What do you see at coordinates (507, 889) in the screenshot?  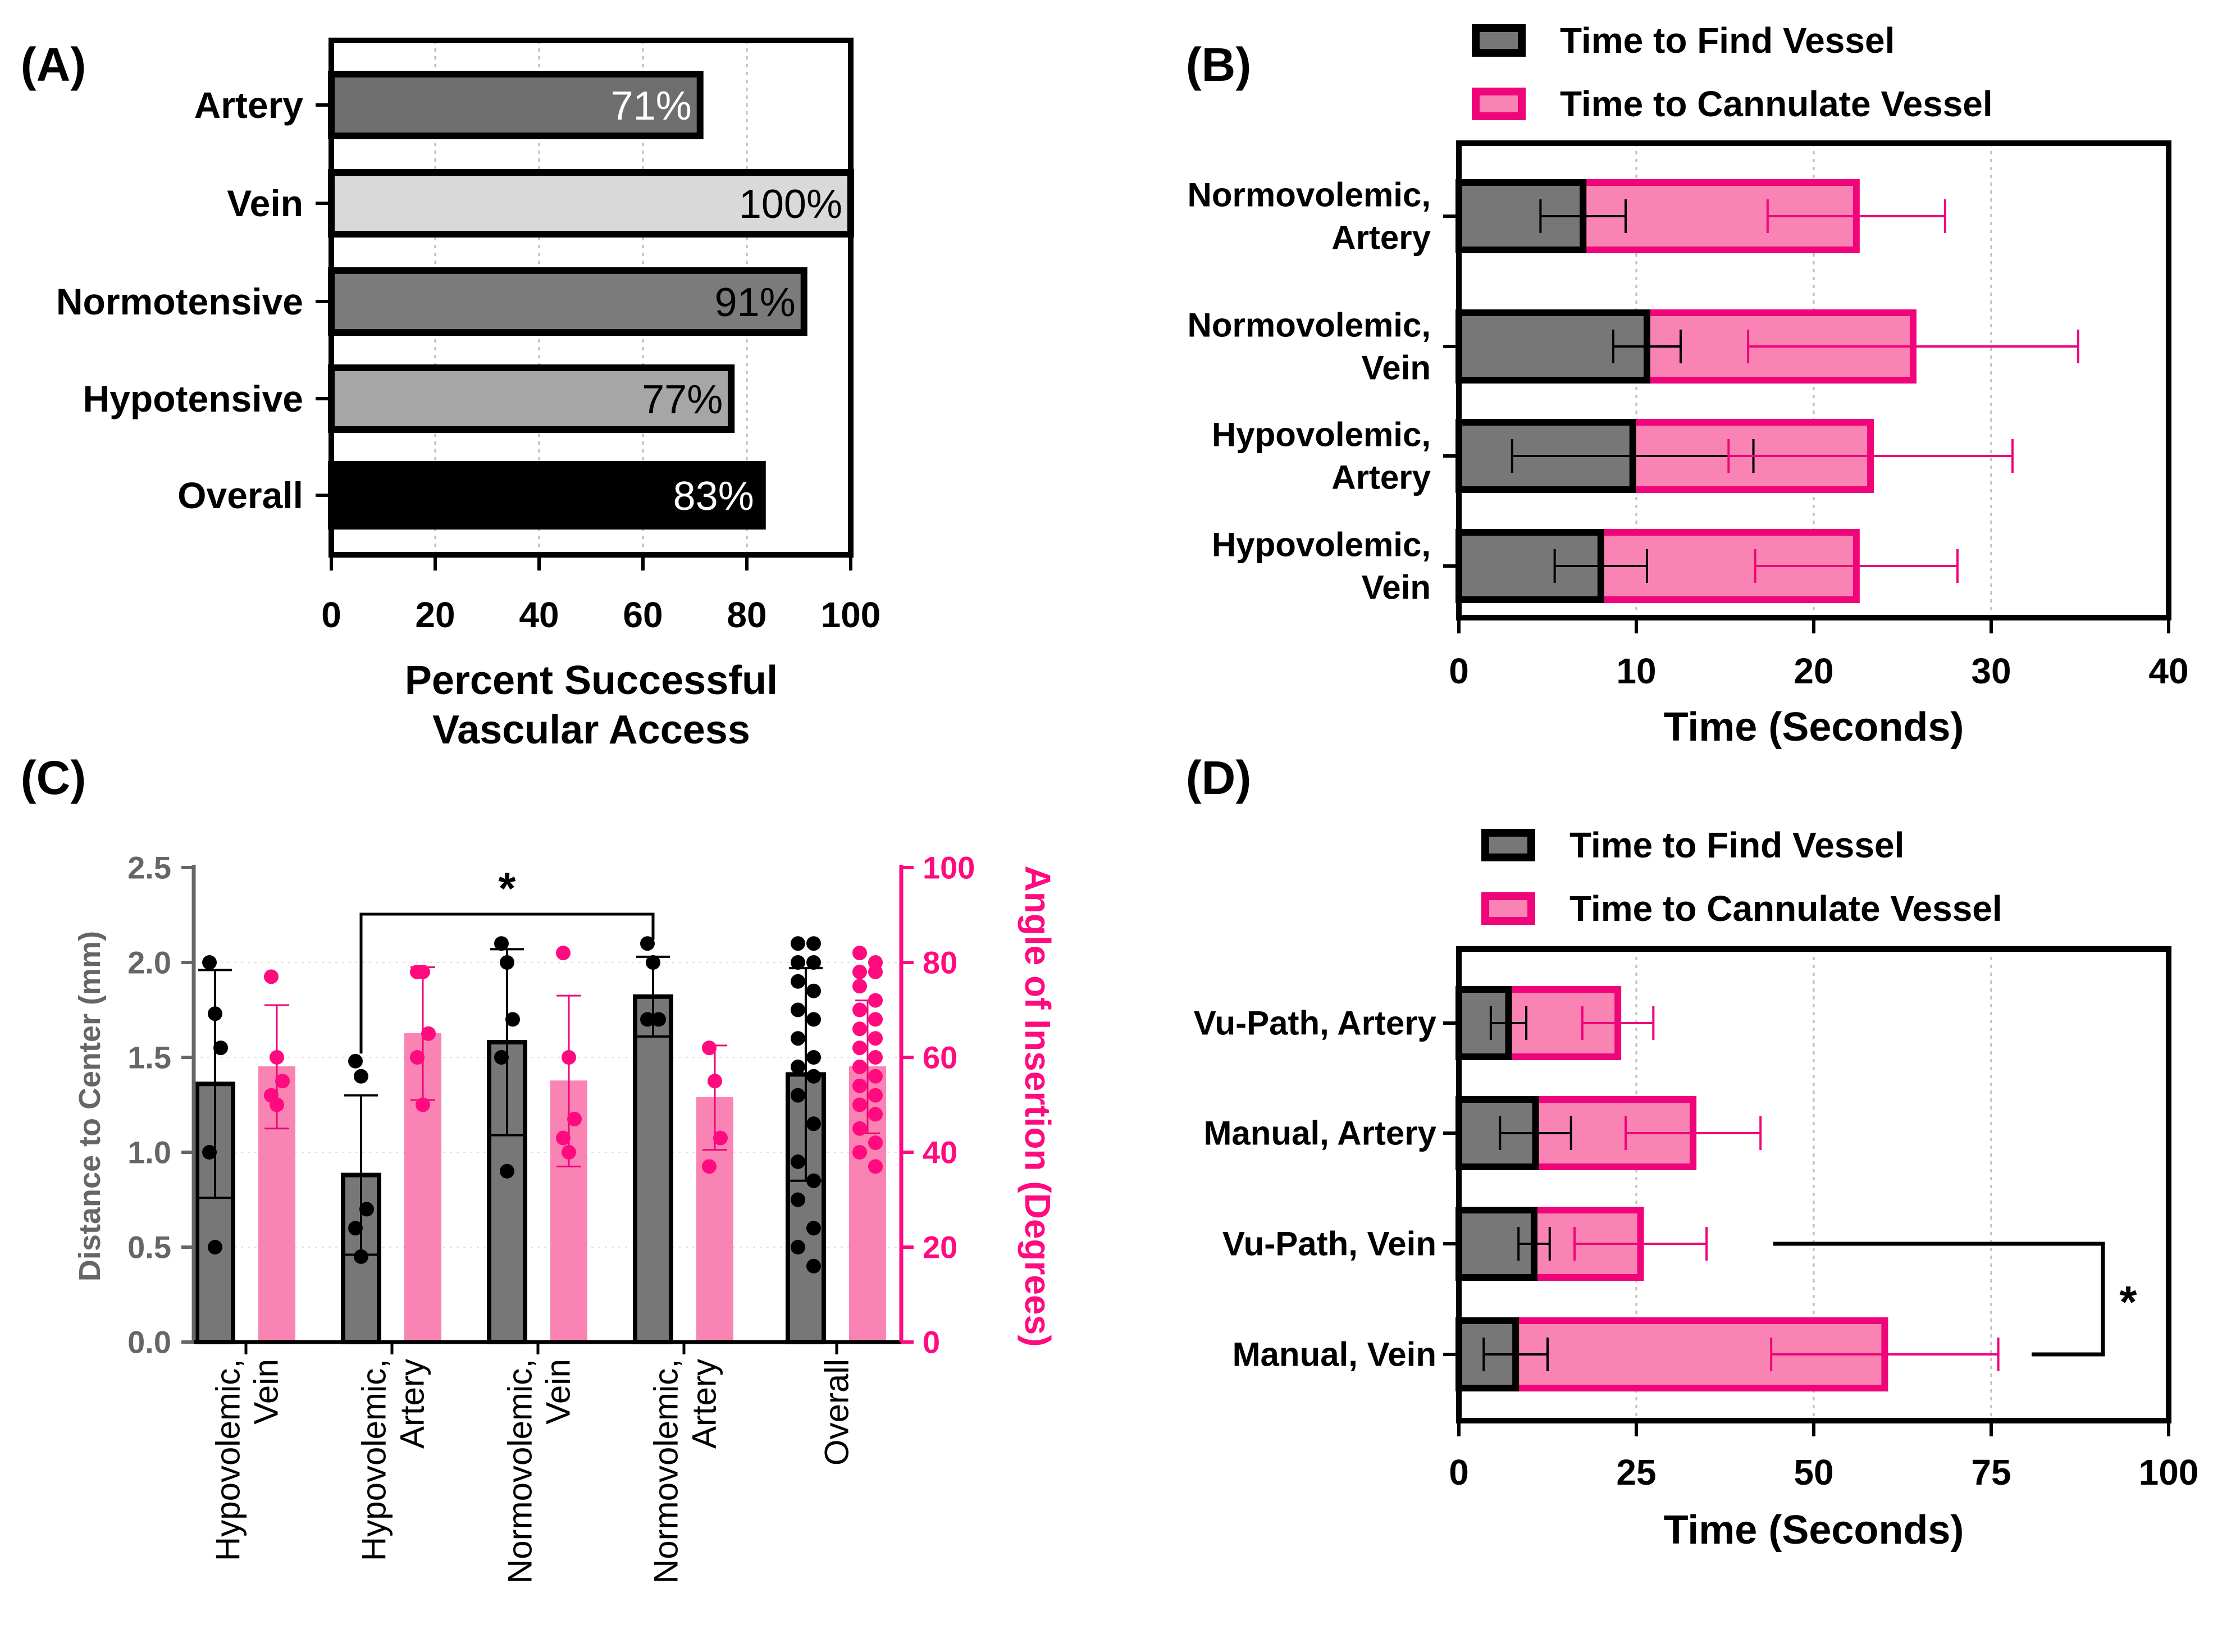 I see `significance-star: *` at bounding box center [507, 889].